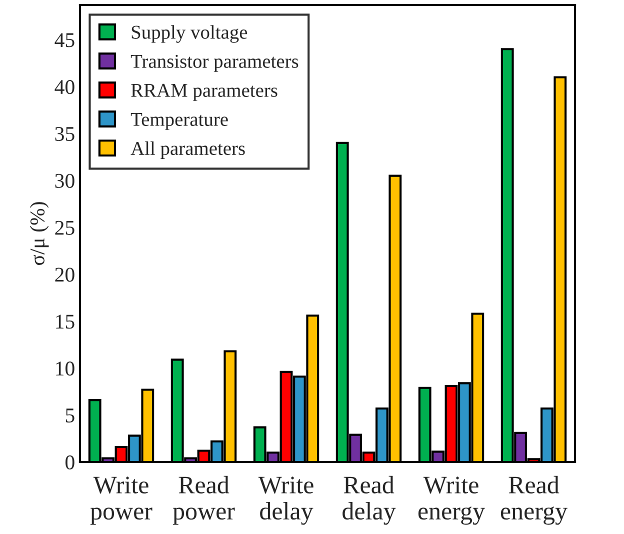  Describe the element at coordinates (286, 500) in the screenshot. I see `x-tick-label: Write delay` at that location.